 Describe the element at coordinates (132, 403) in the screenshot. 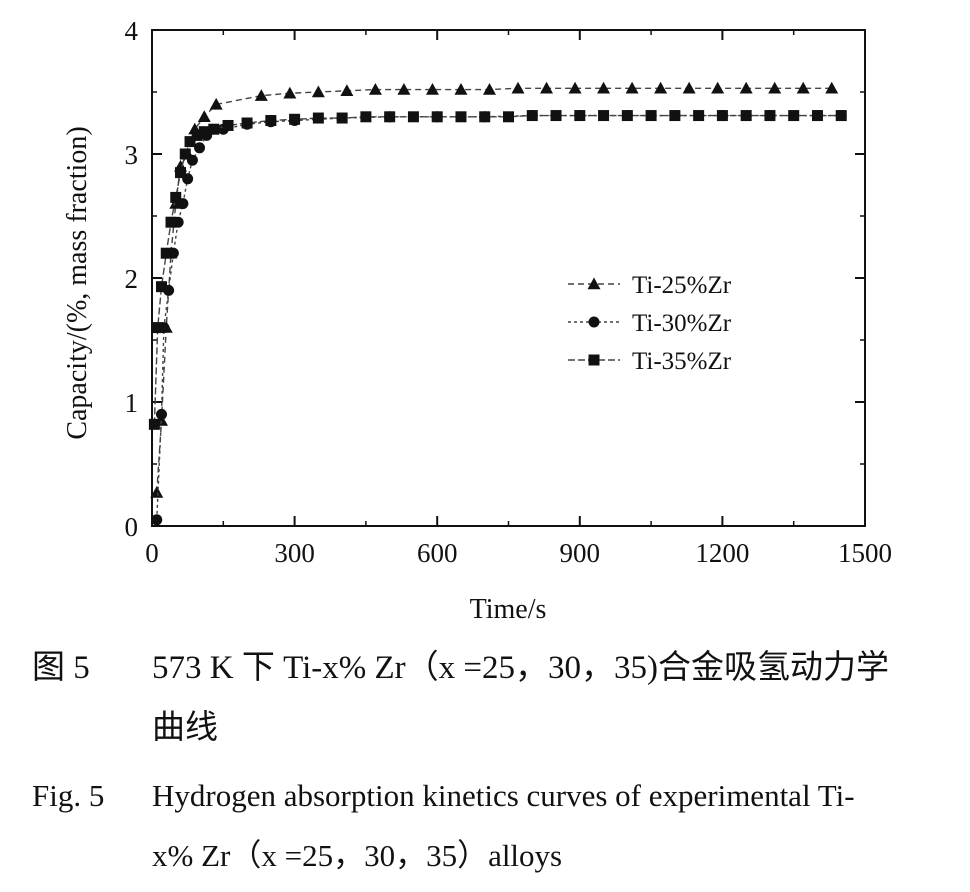

I see `y-tick-label: 1` at that location.